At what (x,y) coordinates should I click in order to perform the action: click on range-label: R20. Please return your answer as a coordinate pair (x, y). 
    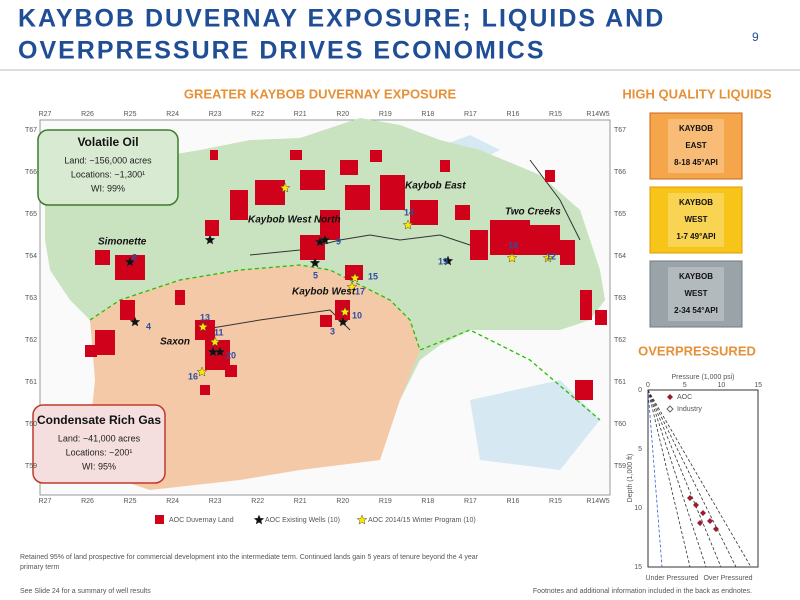
    Looking at the image, I should click on (342, 501).